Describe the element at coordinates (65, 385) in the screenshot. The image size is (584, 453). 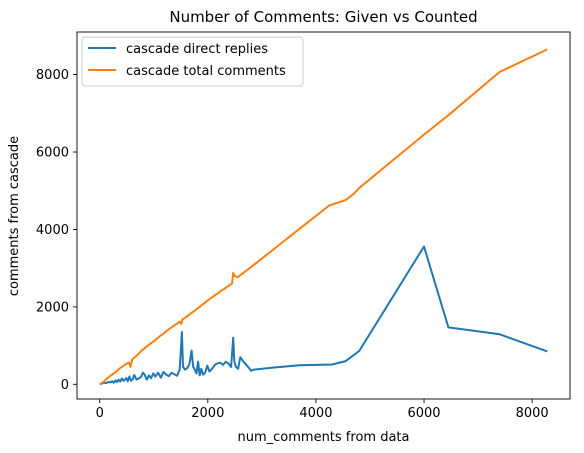
I see `y-tick-label: 0` at that location.